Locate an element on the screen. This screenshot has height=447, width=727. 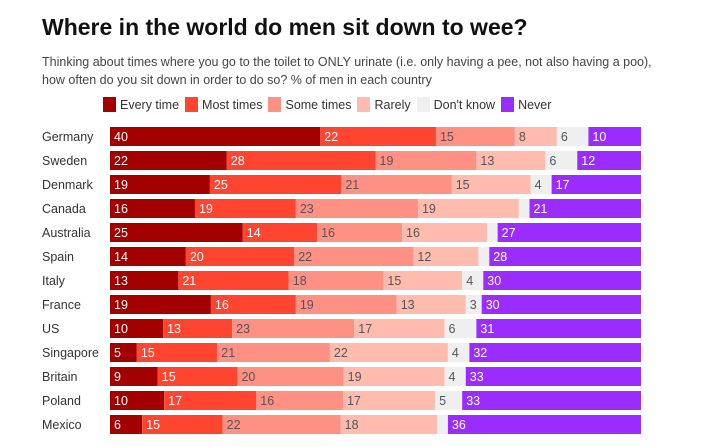
value-label: 8 is located at coordinates (522, 137).